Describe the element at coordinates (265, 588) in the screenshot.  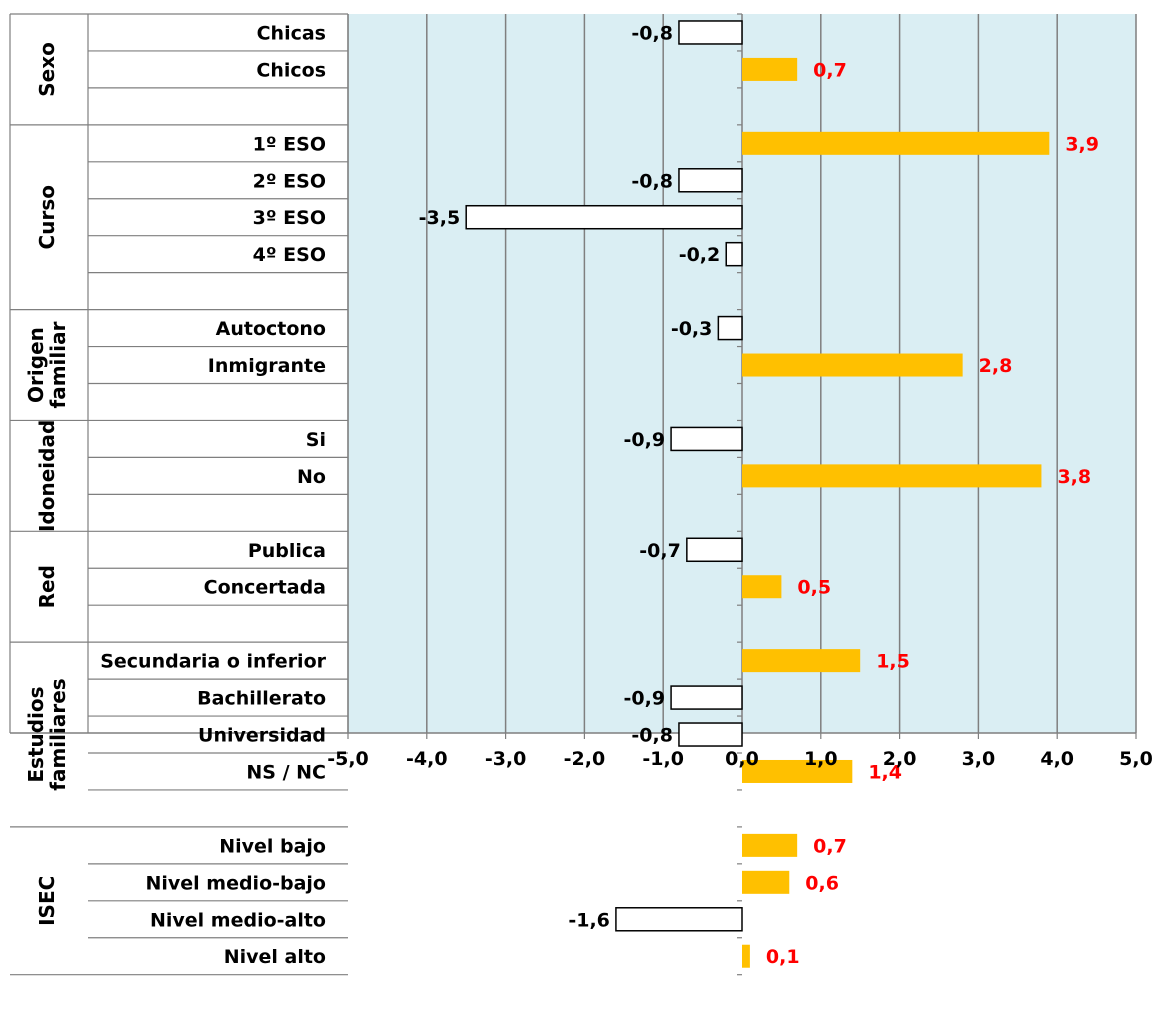
I see `category-label: Concertada` at that location.